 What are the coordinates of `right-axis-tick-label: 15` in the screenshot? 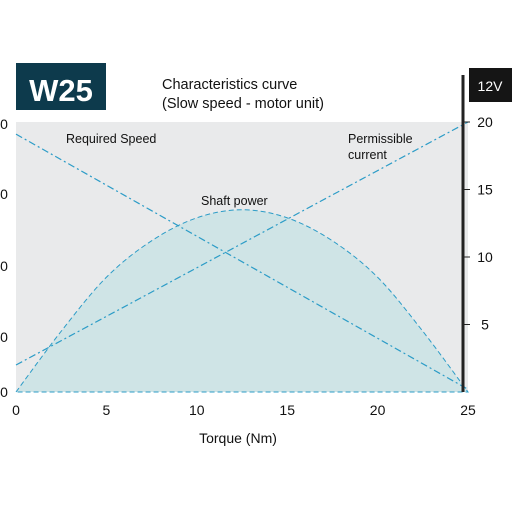 It's located at (485, 190).